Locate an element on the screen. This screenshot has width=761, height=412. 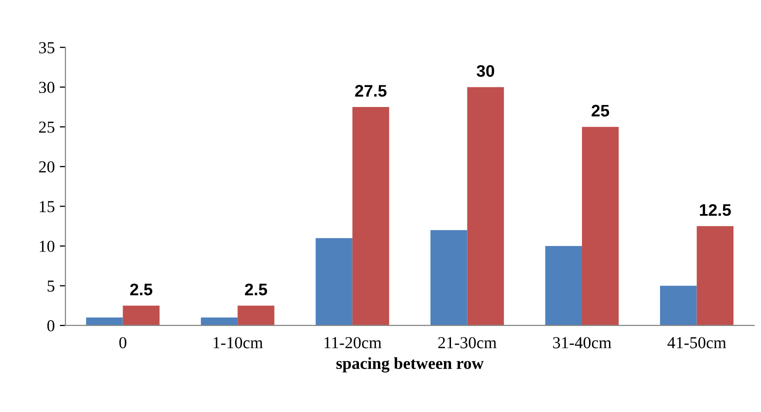
x-tick-label: 1-10cm is located at coordinates (238, 342).